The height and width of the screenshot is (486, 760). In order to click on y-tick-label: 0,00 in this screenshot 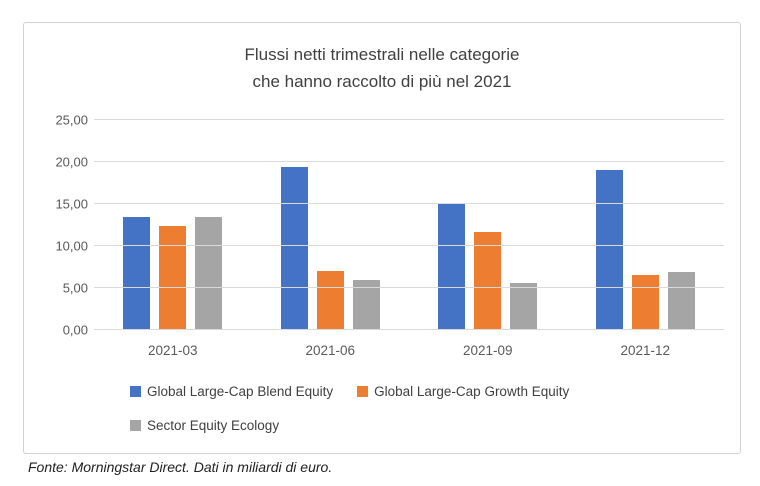, I will do `click(75, 330)`.